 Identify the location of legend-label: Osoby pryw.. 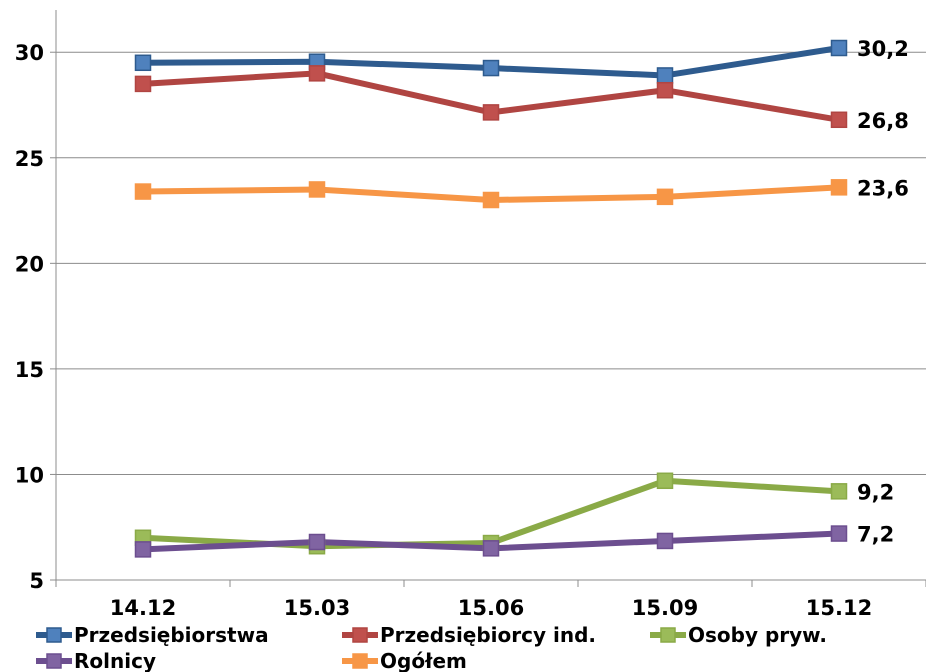
(757, 635).